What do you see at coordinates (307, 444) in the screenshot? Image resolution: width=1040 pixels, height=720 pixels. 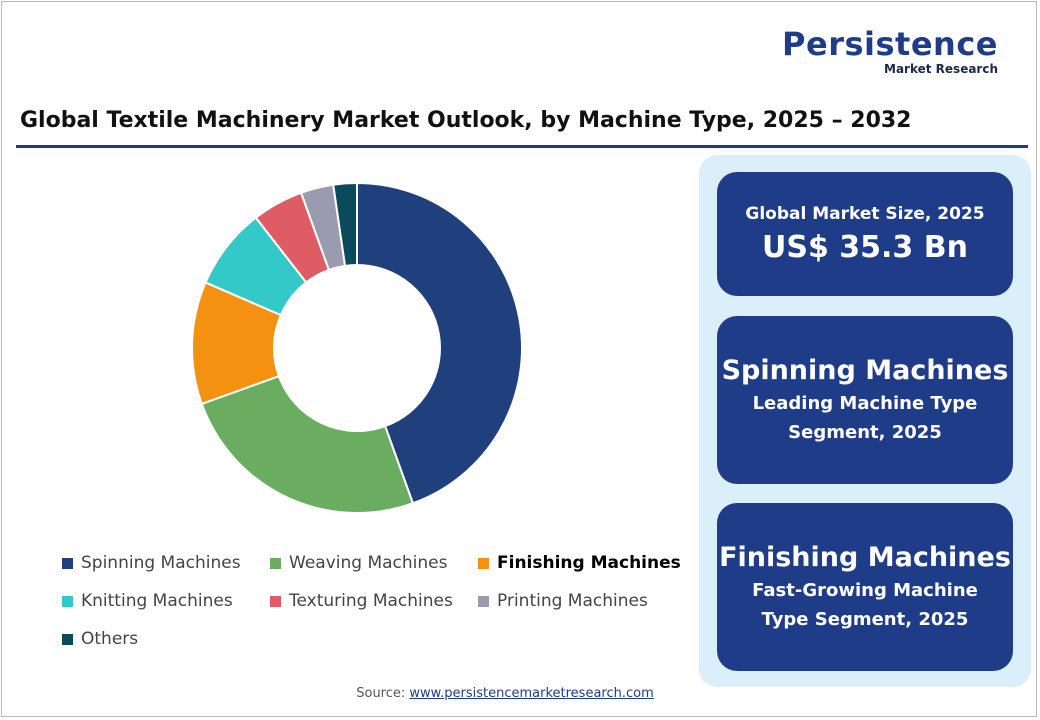 I see `donut-slice-weaving-machines` at bounding box center [307, 444].